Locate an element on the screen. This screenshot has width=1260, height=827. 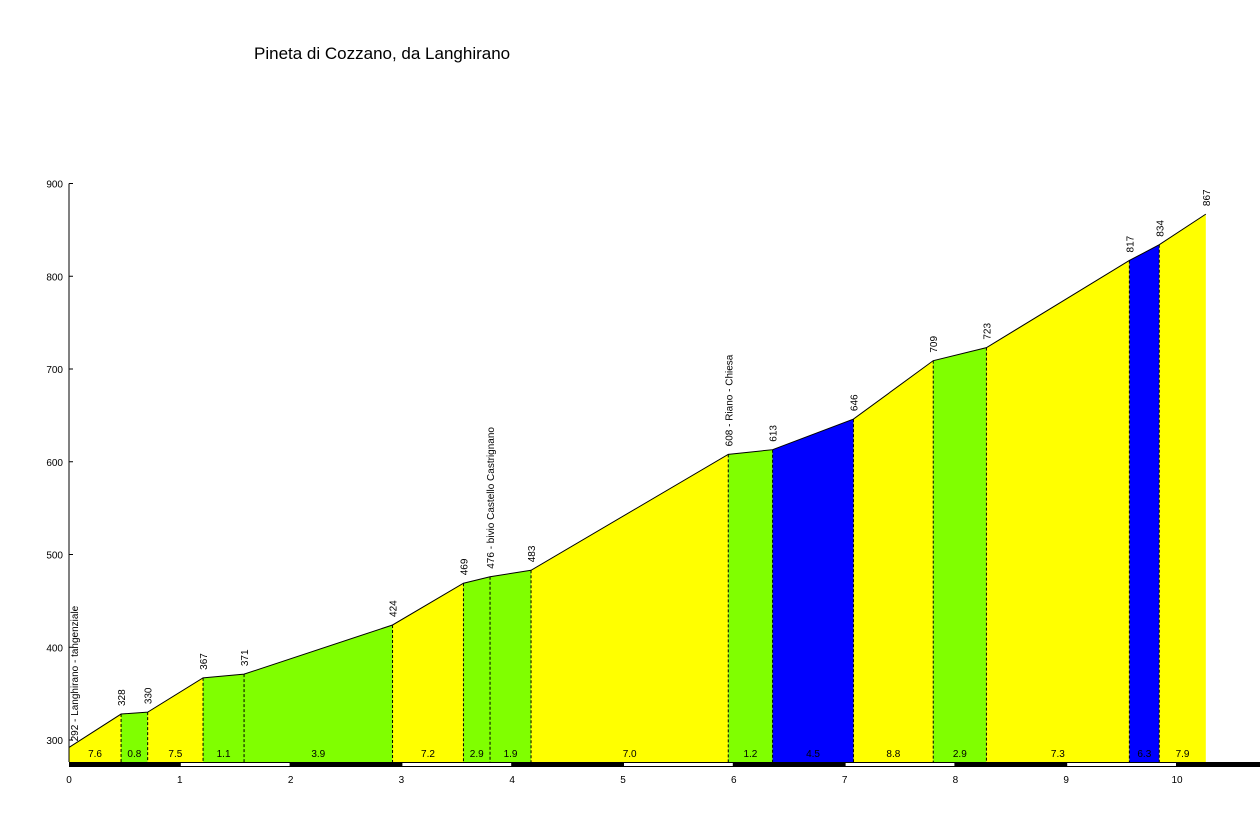
x-tick-label: 0 is located at coordinates (69, 780).